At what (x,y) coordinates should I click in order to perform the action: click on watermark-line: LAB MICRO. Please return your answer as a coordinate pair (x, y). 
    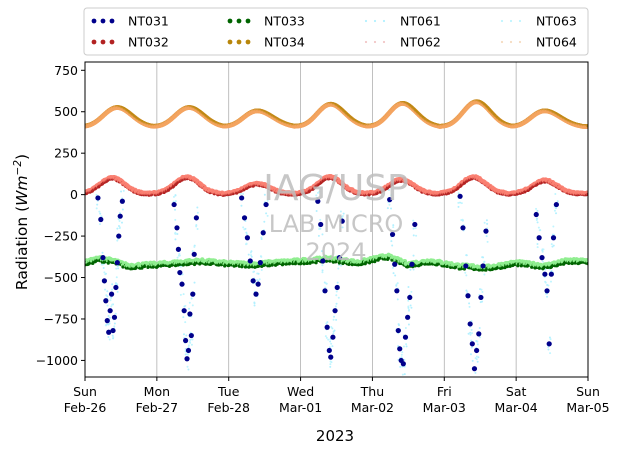
    Looking at the image, I should click on (336, 224).